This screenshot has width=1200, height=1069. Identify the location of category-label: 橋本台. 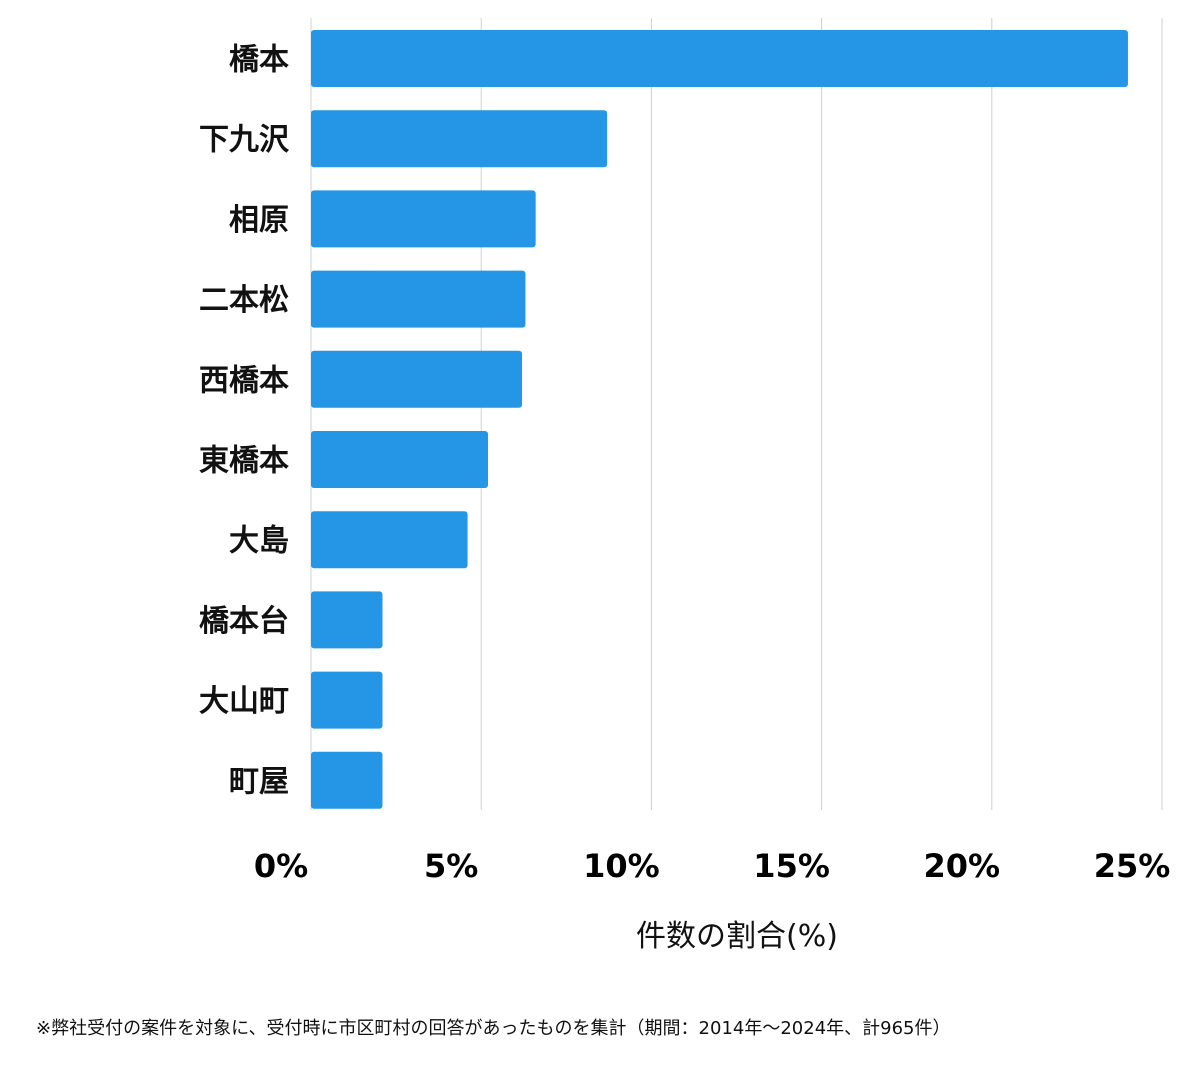
(244, 621).